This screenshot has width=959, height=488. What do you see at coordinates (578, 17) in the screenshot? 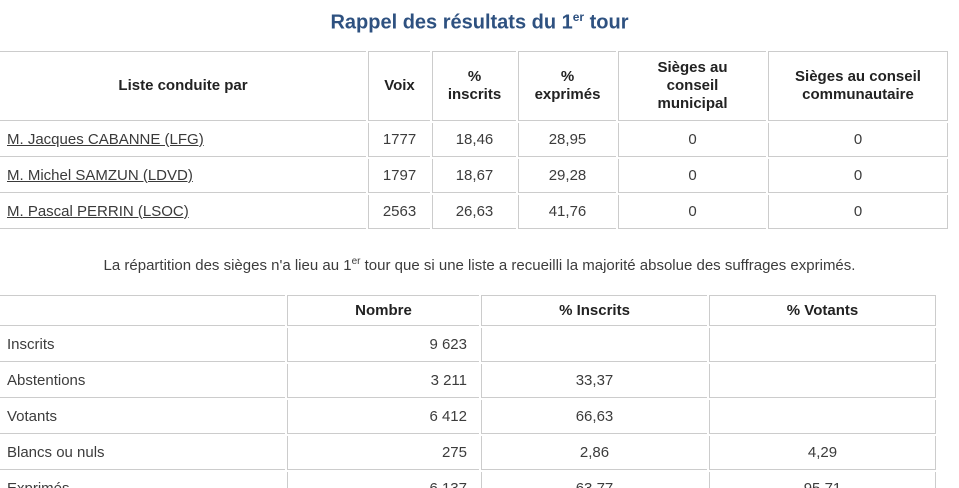
I see `page-title-superscript: er` at bounding box center [578, 17].